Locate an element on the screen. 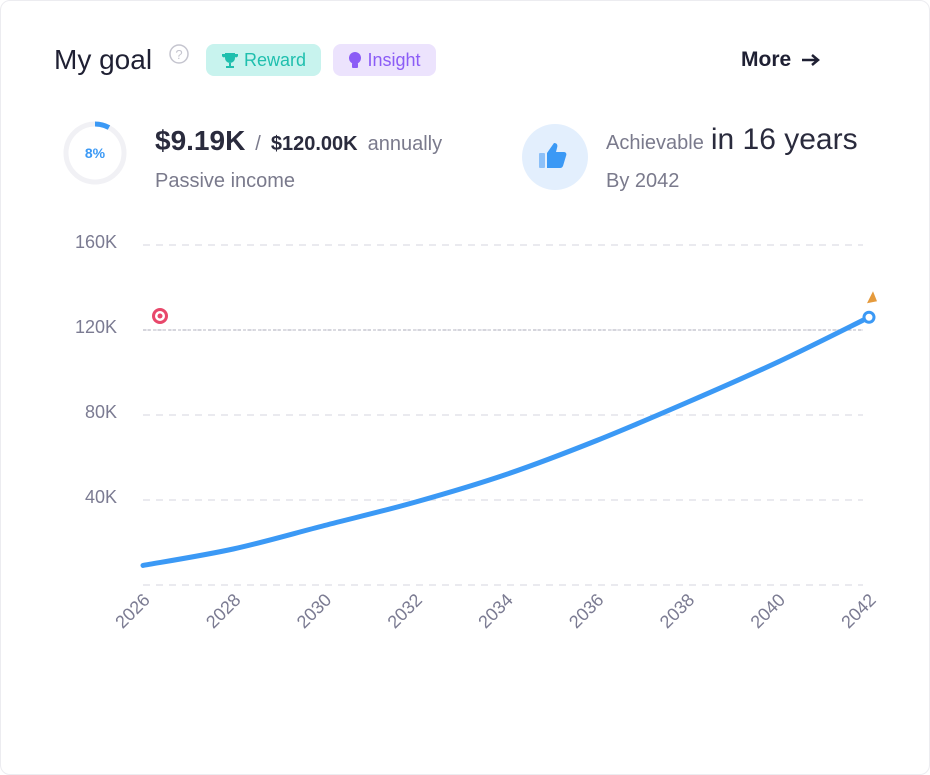  goal-income: $120.00K is located at coordinates (314, 144).